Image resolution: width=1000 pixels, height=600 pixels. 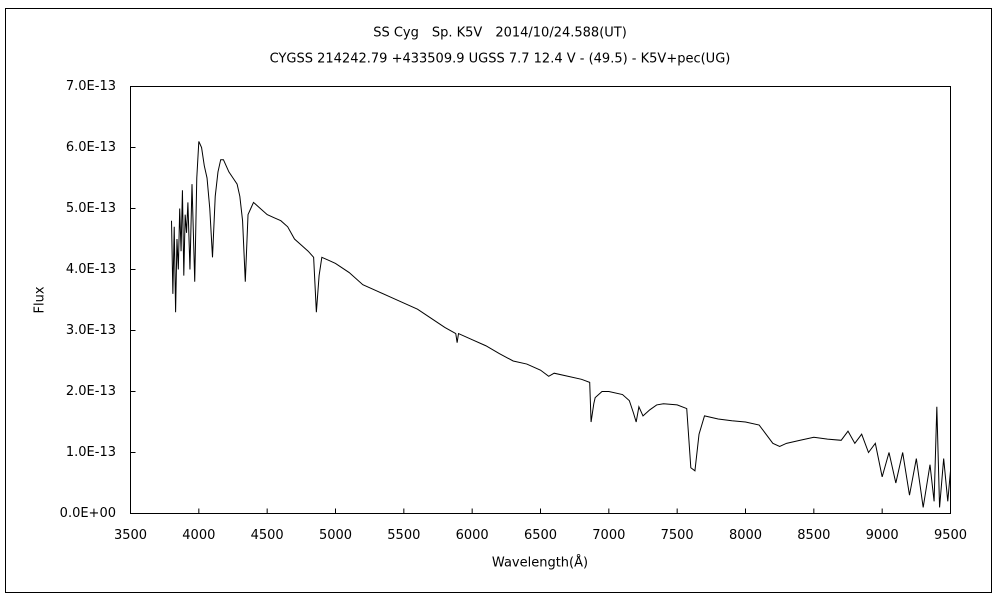 I want to click on x-tick-label: 5500, so click(x=403, y=535).